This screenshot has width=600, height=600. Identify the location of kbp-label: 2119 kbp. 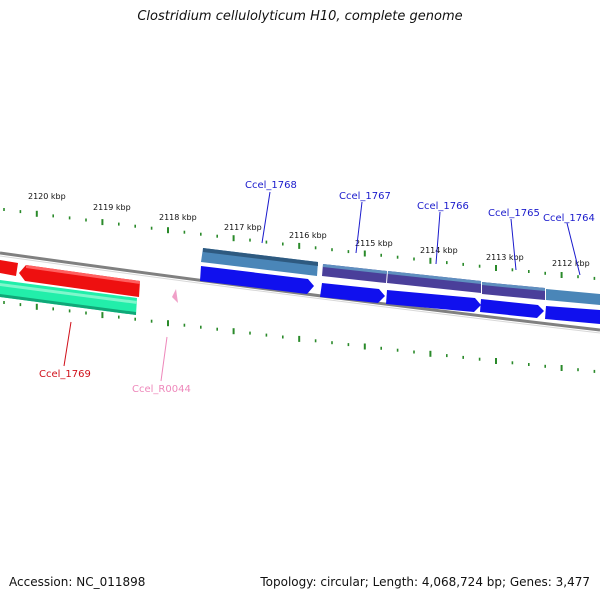
(112, 207).